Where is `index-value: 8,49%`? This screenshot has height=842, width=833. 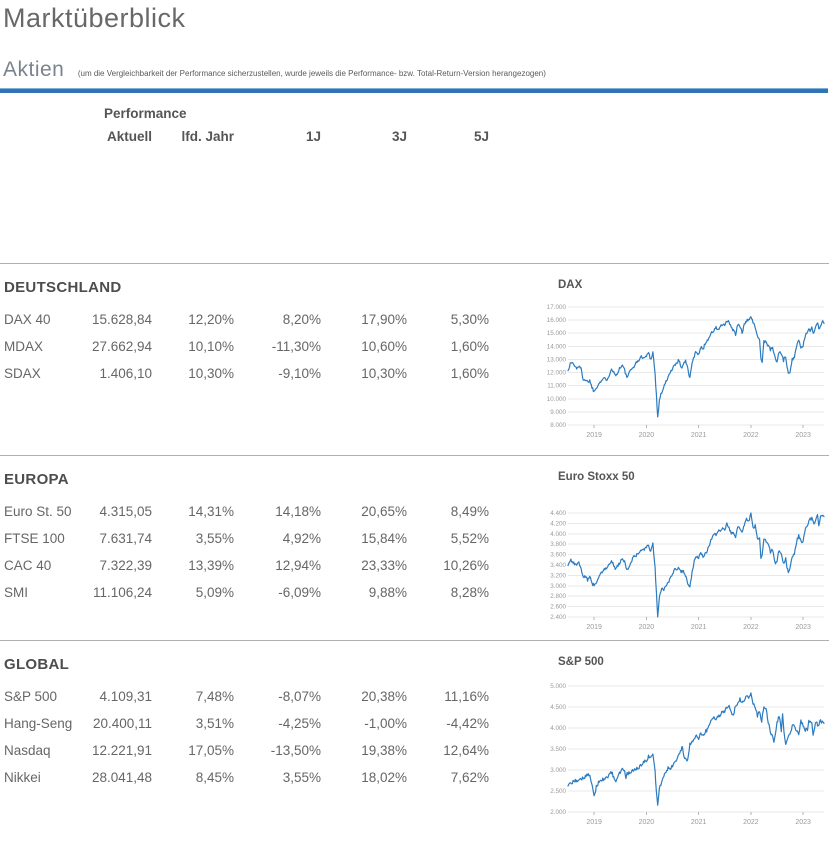
index-value: 8,49% is located at coordinates (469, 511).